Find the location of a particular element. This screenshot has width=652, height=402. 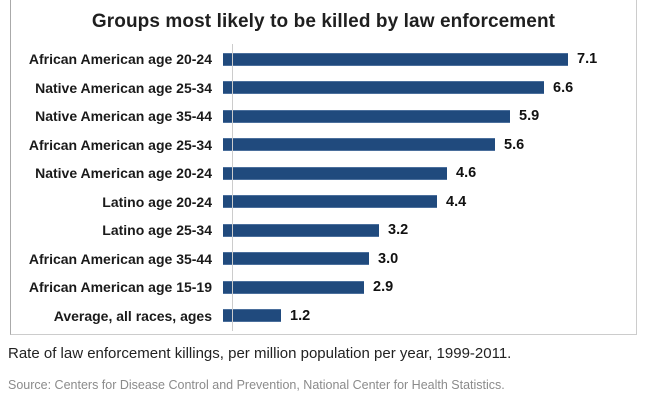

chart-row: Latino age 20-24 4.4 is located at coordinates (323, 202).